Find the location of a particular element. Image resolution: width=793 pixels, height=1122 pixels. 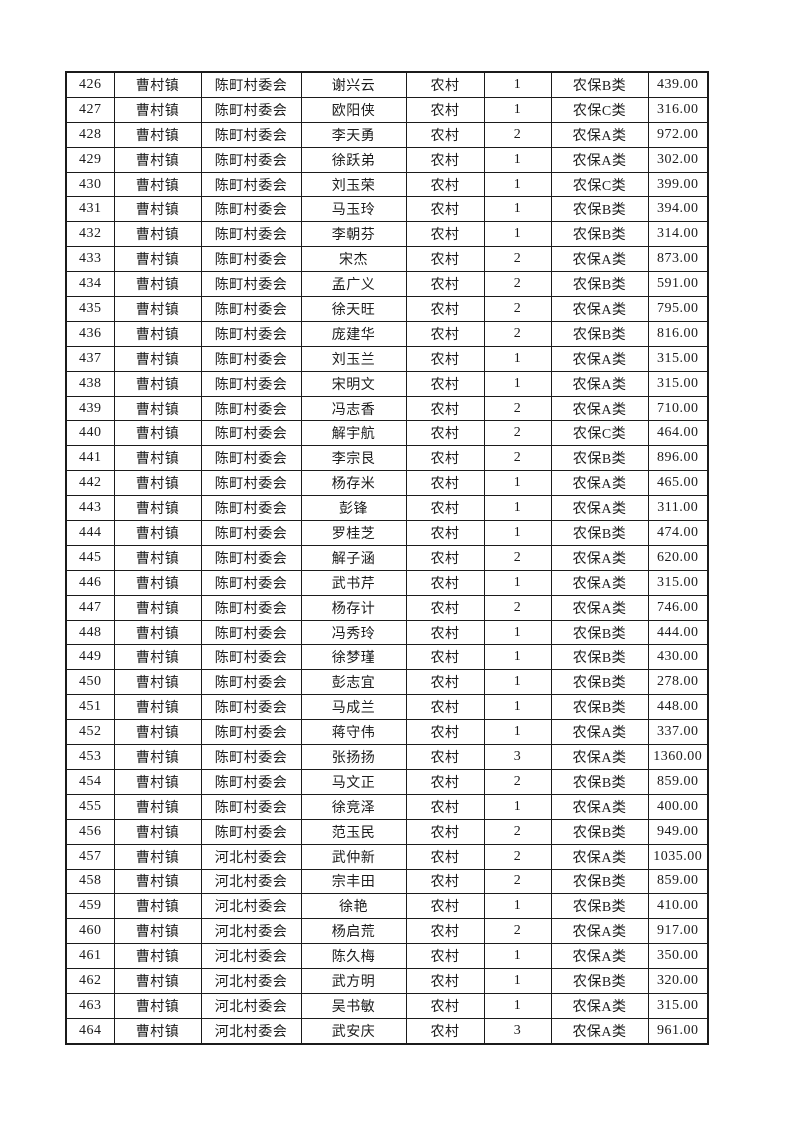

cell-seq: 440 is located at coordinates (90, 433).